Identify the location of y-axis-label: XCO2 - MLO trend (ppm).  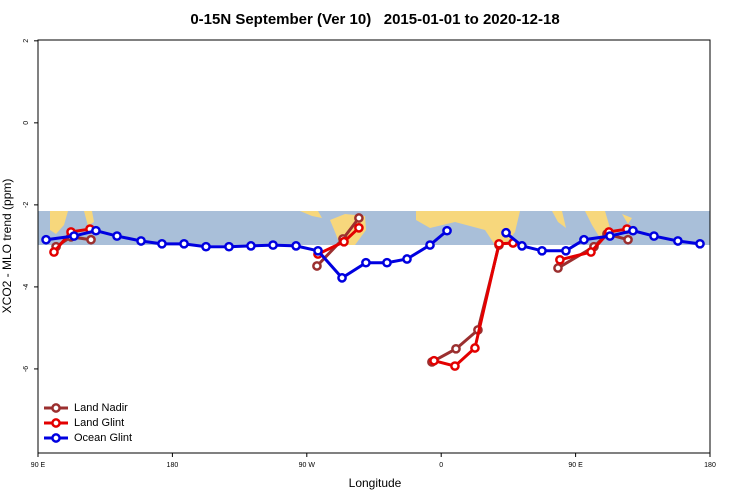
(7, 246).